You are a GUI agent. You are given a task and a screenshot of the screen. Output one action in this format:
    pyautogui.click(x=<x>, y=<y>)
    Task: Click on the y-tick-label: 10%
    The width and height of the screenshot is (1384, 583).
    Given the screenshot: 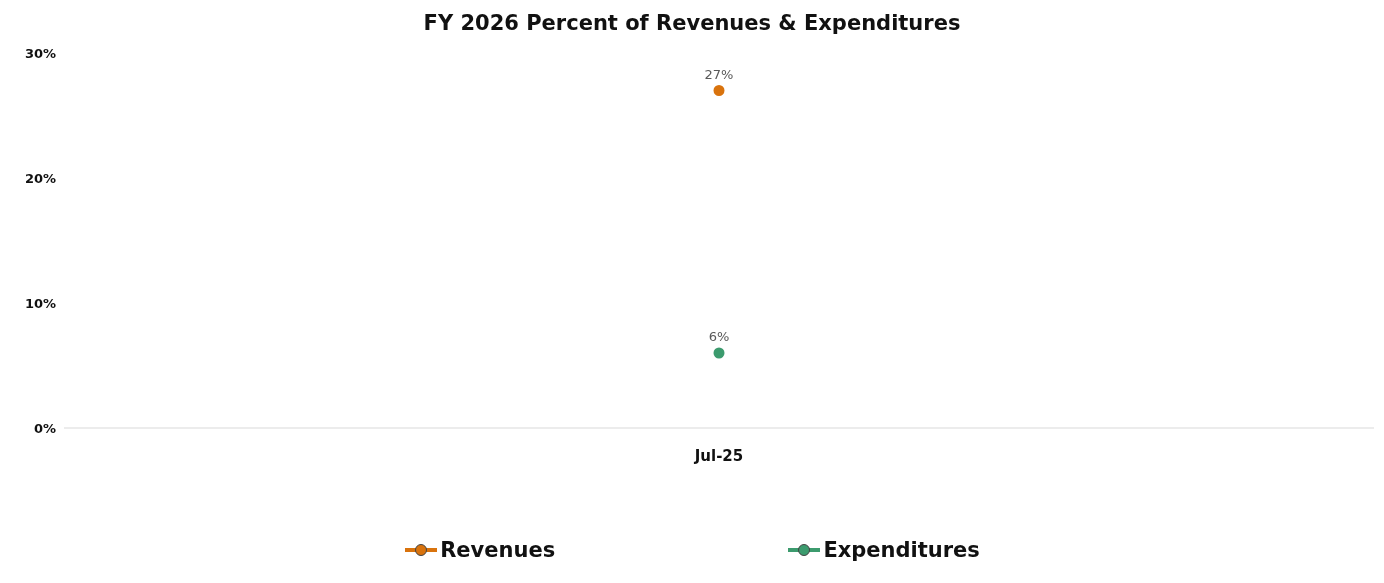 What is the action you would take?
    pyautogui.click(x=40, y=303)
    